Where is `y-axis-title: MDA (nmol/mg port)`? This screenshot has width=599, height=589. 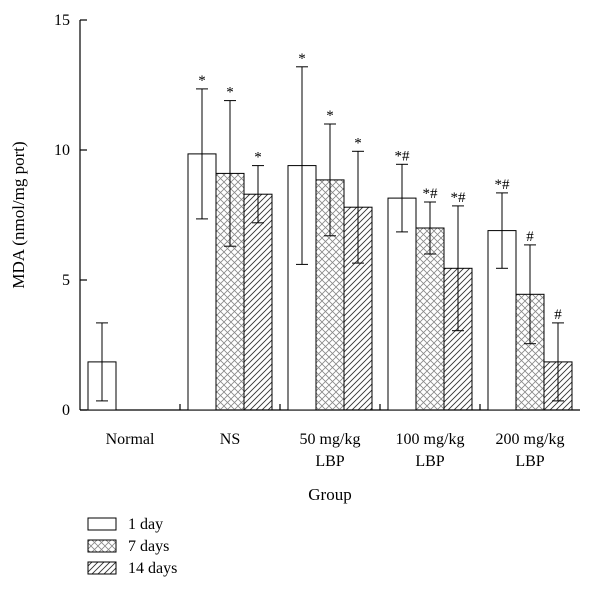 y-axis-title: MDA (nmol/mg port) is located at coordinates (18, 214).